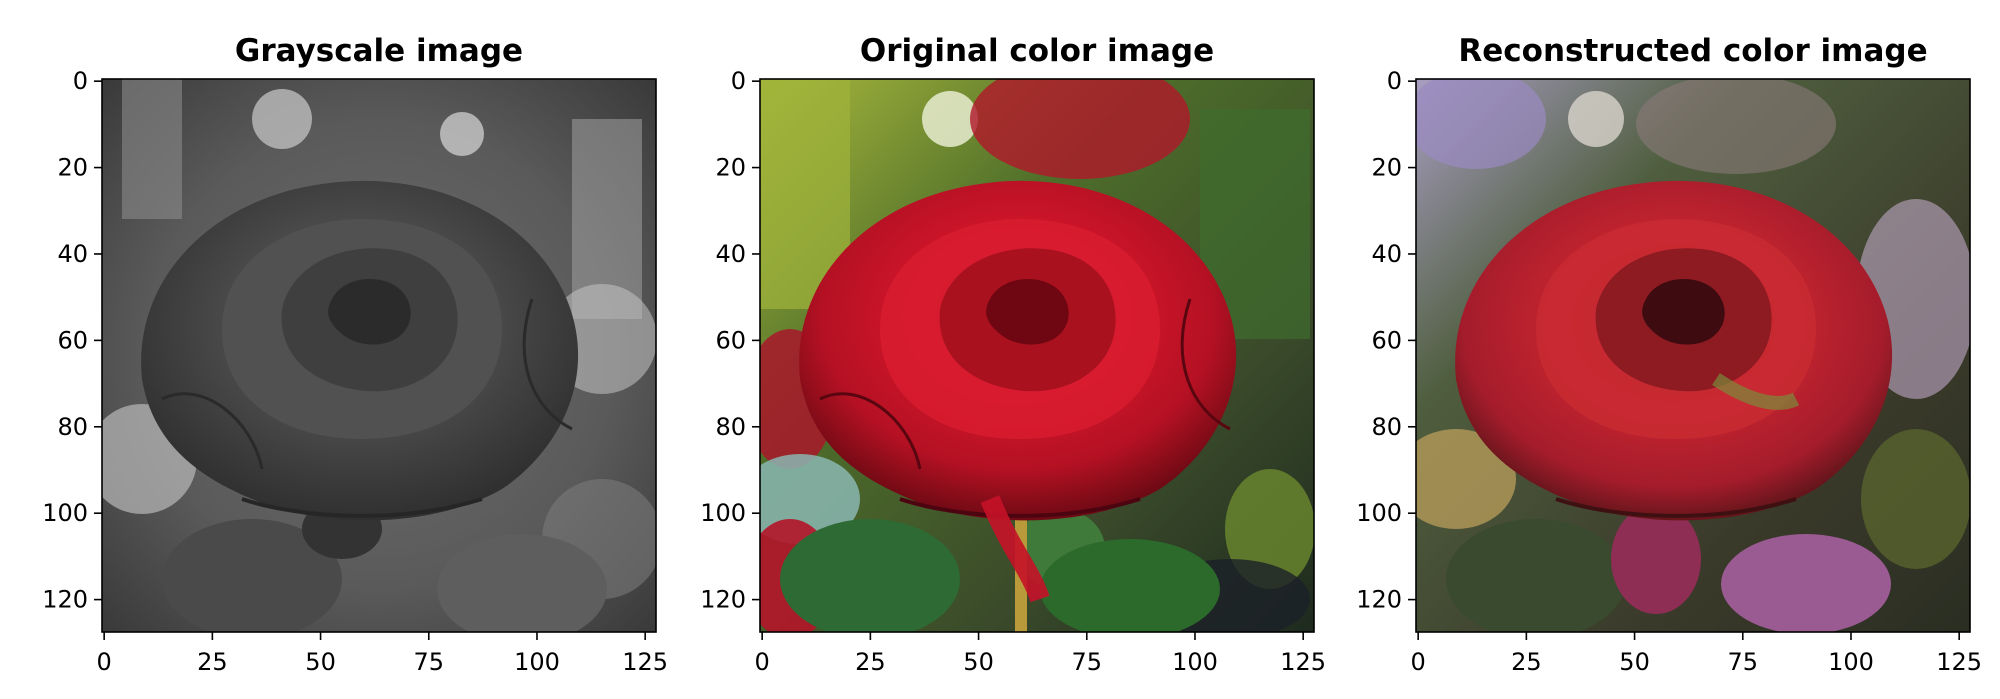 Image resolution: width=2000 pixels, height=699 pixels. Describe the element at coordinates (1692, 51) in the screenshot. I see `chart-title: Reconstructed color image` at that location.